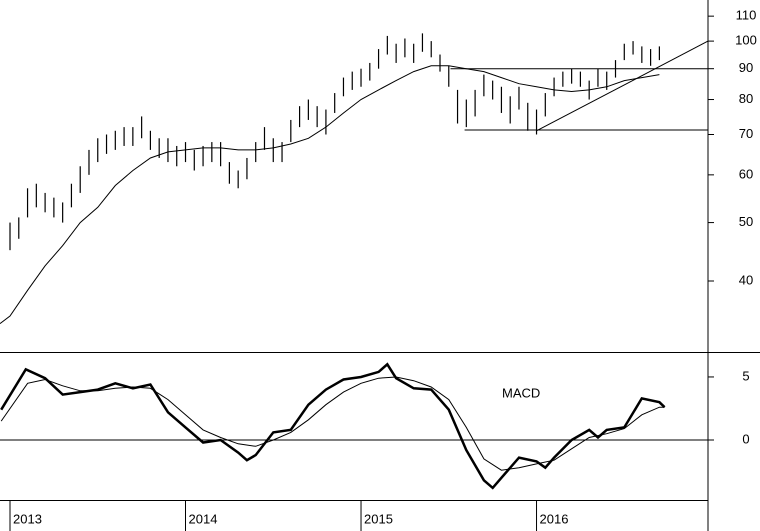  I want to click on x-tick-label: 2016, so click(554, 518).